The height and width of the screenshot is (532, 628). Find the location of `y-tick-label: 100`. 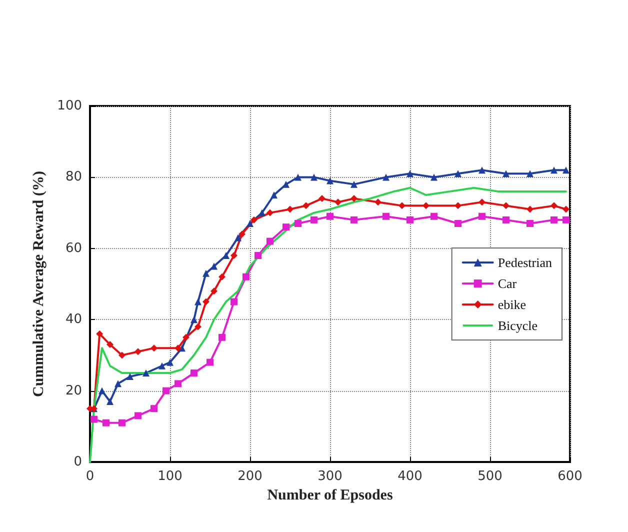

y-tick-label: 100 is located at coordinates (69, 106).